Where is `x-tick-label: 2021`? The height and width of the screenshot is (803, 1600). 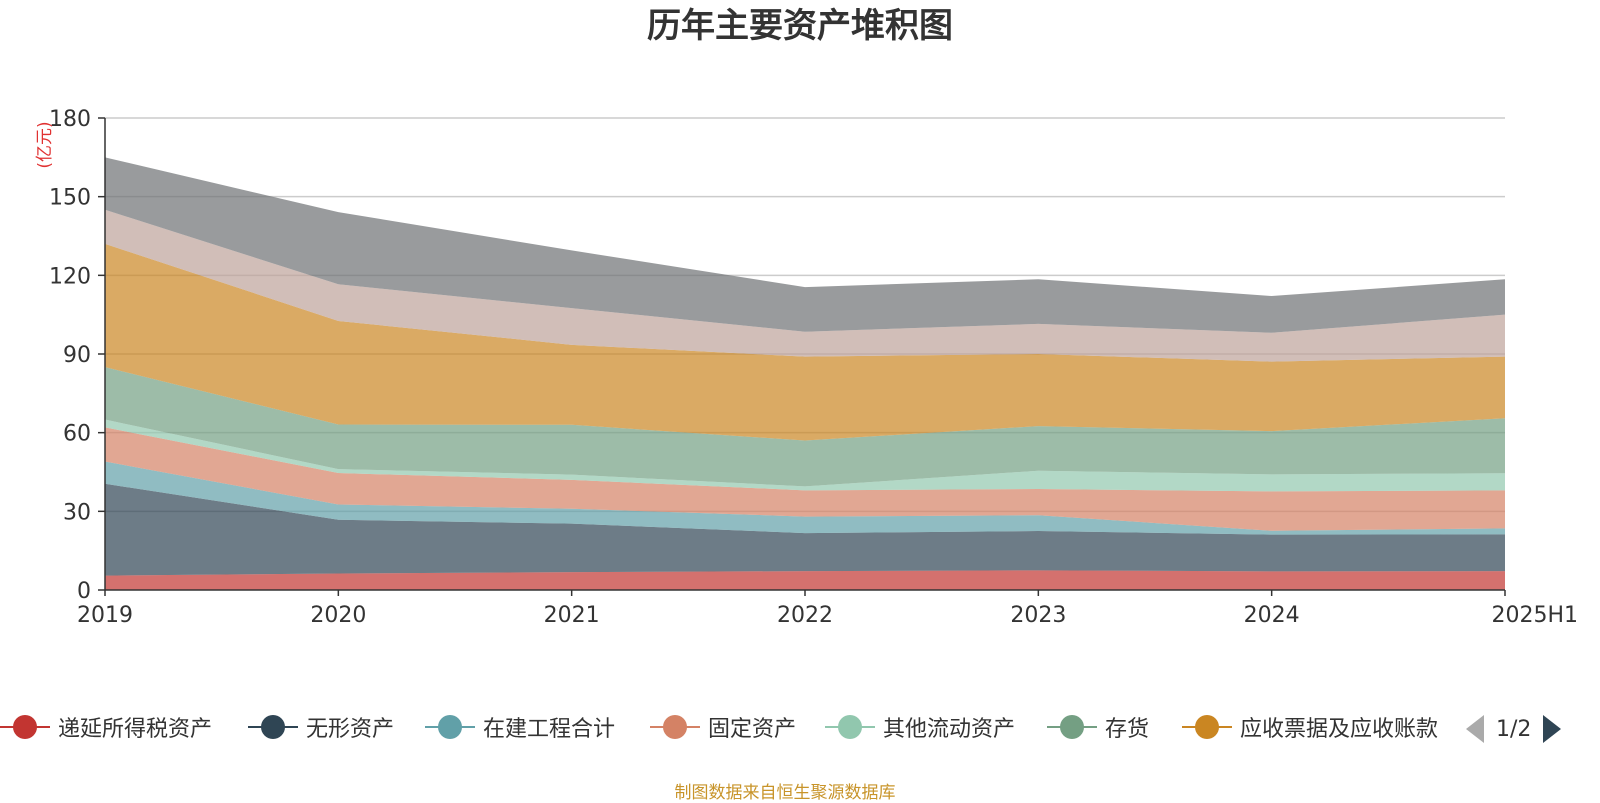
x-tick-label: 2021 is located at coordinates (572, 615).